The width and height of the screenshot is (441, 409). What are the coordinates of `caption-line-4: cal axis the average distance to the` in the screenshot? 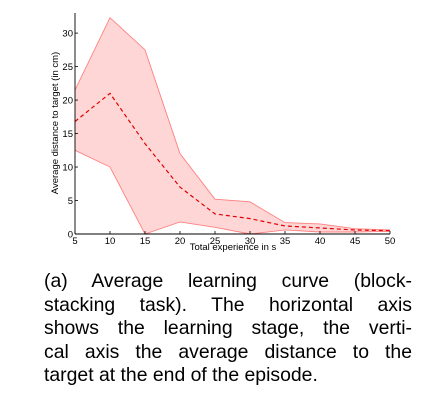 It's located at (228, 351).